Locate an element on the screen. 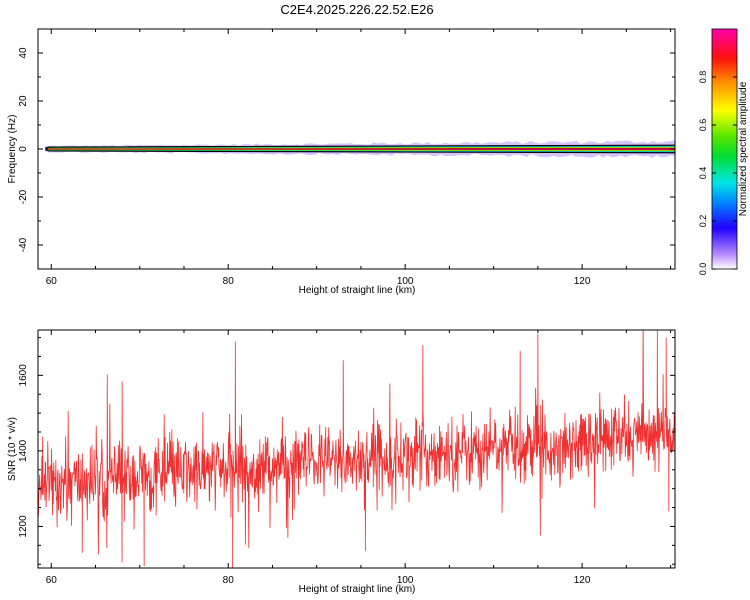 Image resolution: width=750 pixels, height=600 pixels. spectrogram-ylabel: Frequency (Hz) is located at coordinates (12, 149).